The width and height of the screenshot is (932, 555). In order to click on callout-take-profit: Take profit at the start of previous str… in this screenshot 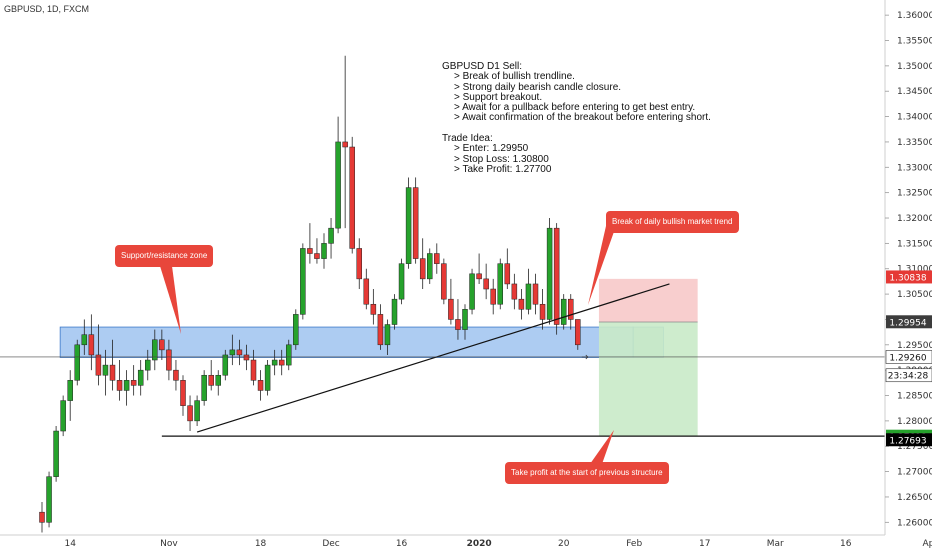, I will do `click(587, 473)`.